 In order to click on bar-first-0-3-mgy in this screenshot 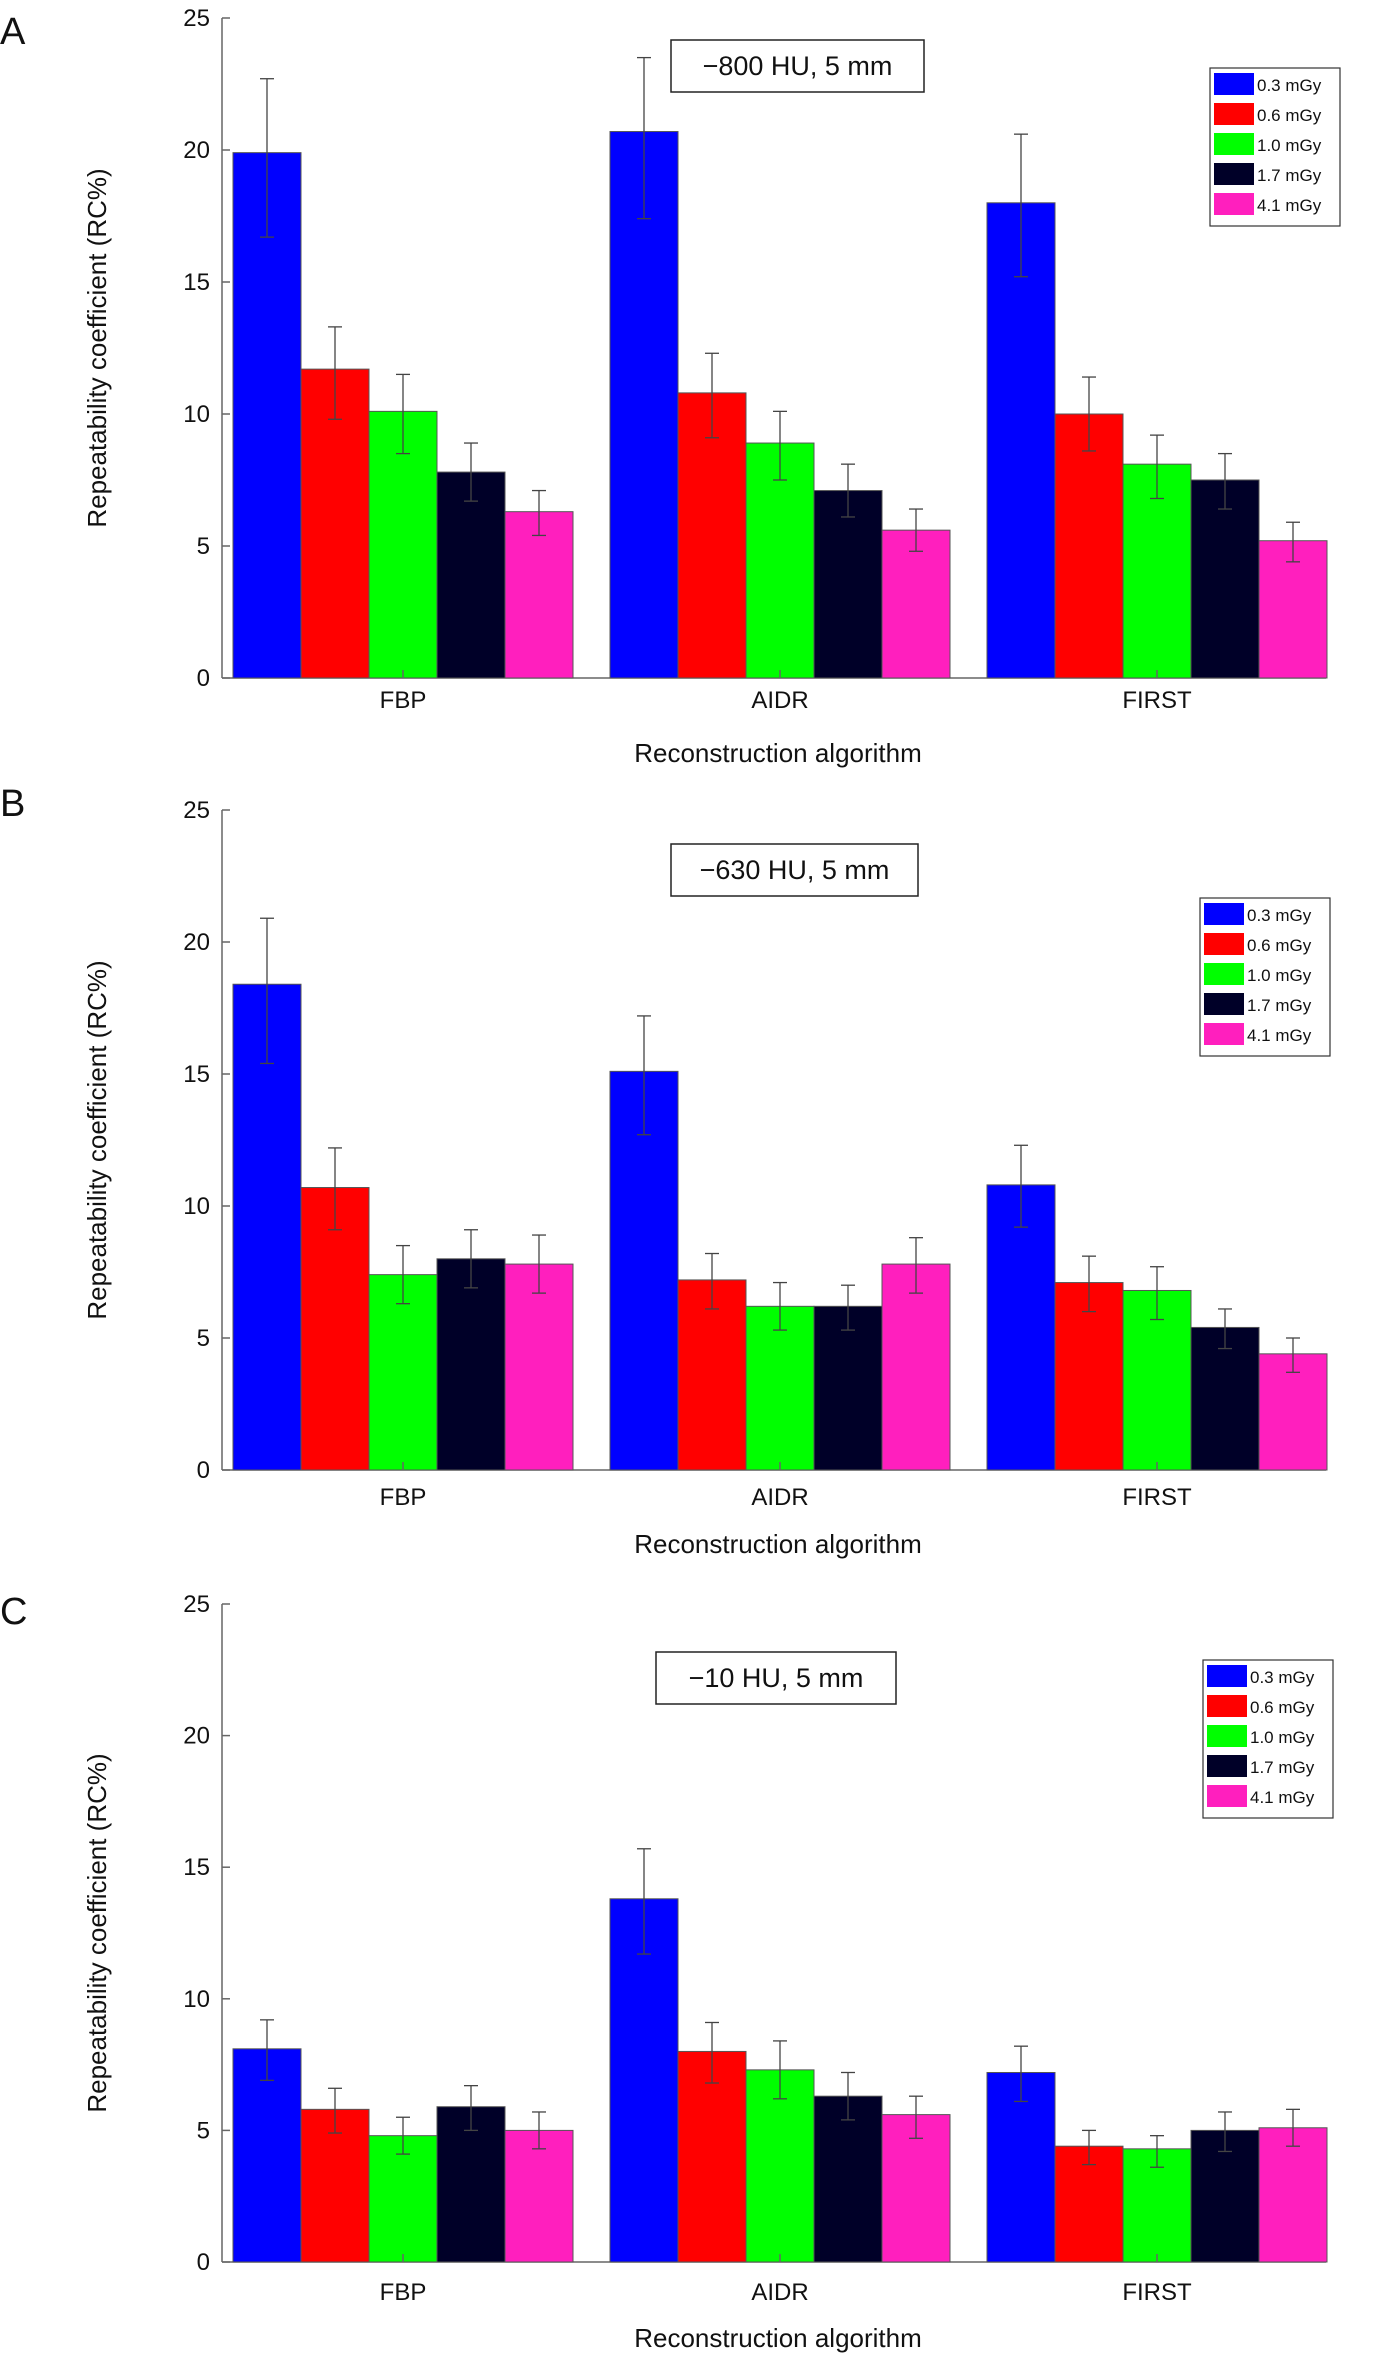, I will do `click(1021, 440)`.